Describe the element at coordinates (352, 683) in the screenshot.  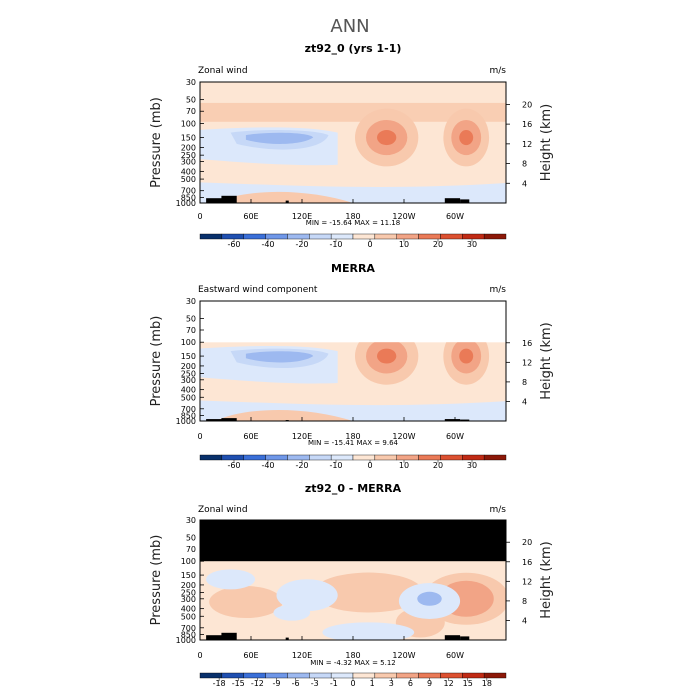
I see `colorbar-label: 0` at that location.